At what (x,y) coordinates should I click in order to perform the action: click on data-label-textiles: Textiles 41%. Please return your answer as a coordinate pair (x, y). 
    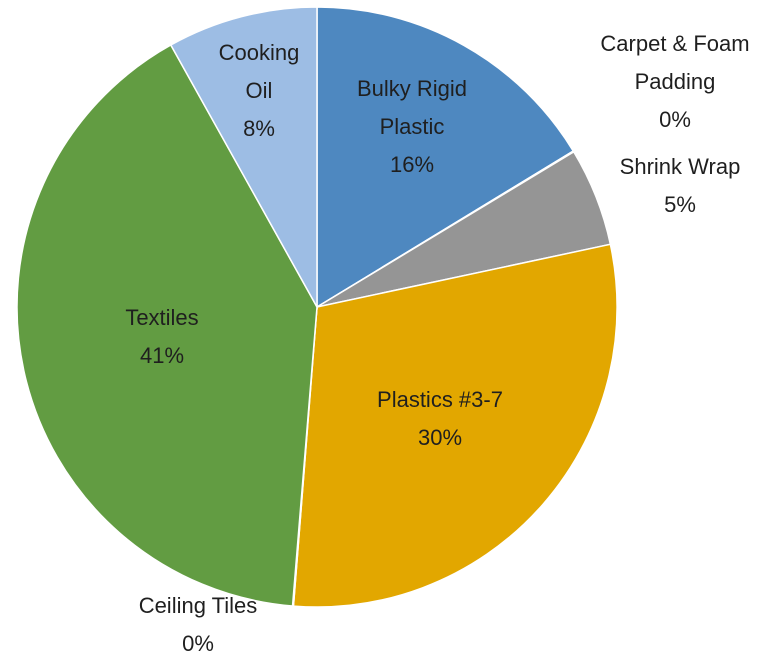
    Looking at the image, I should click on (161, 336).